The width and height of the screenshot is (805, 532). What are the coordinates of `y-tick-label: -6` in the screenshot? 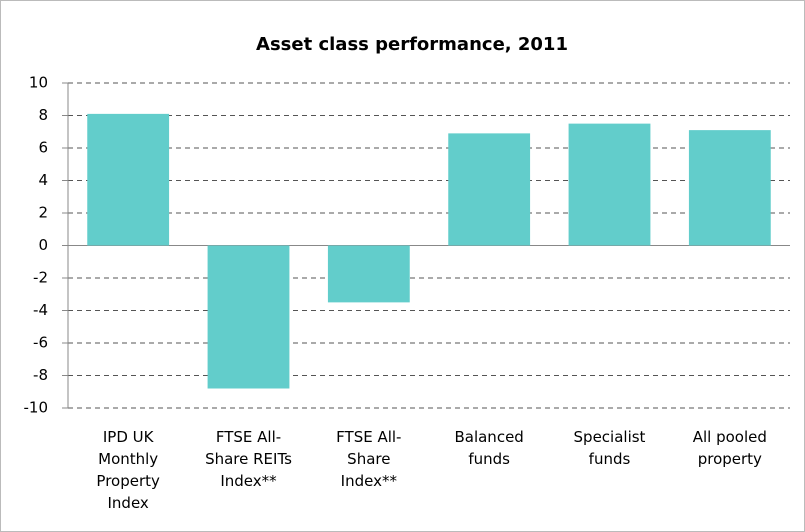 It's located at (40, 343).